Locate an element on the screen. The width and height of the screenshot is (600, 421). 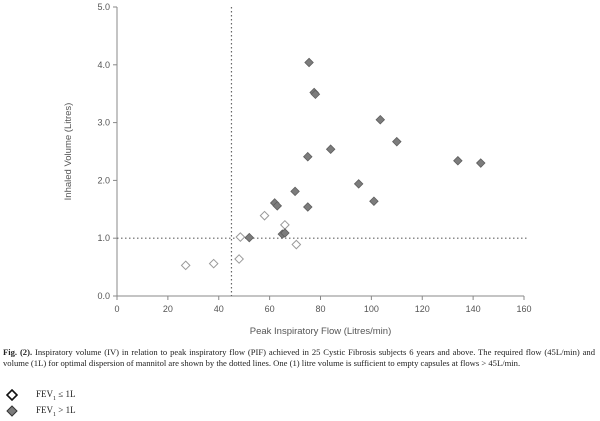
x-tick-label: 60 is located at coordinates (270, 309).